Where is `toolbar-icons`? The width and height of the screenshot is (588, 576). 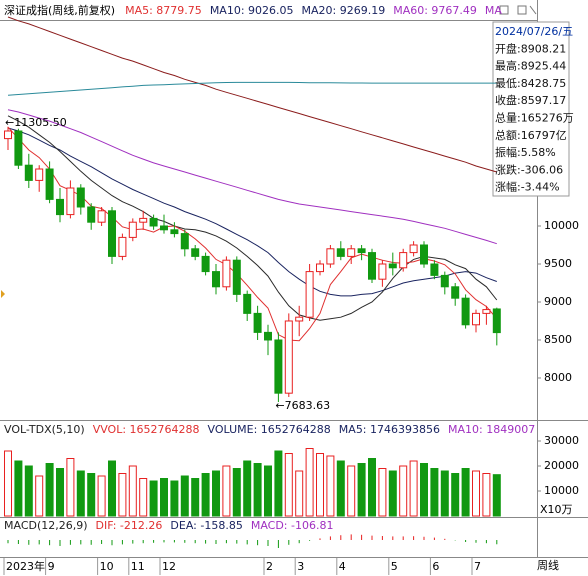 toolbar-icons is located at coordinates (518, 10).